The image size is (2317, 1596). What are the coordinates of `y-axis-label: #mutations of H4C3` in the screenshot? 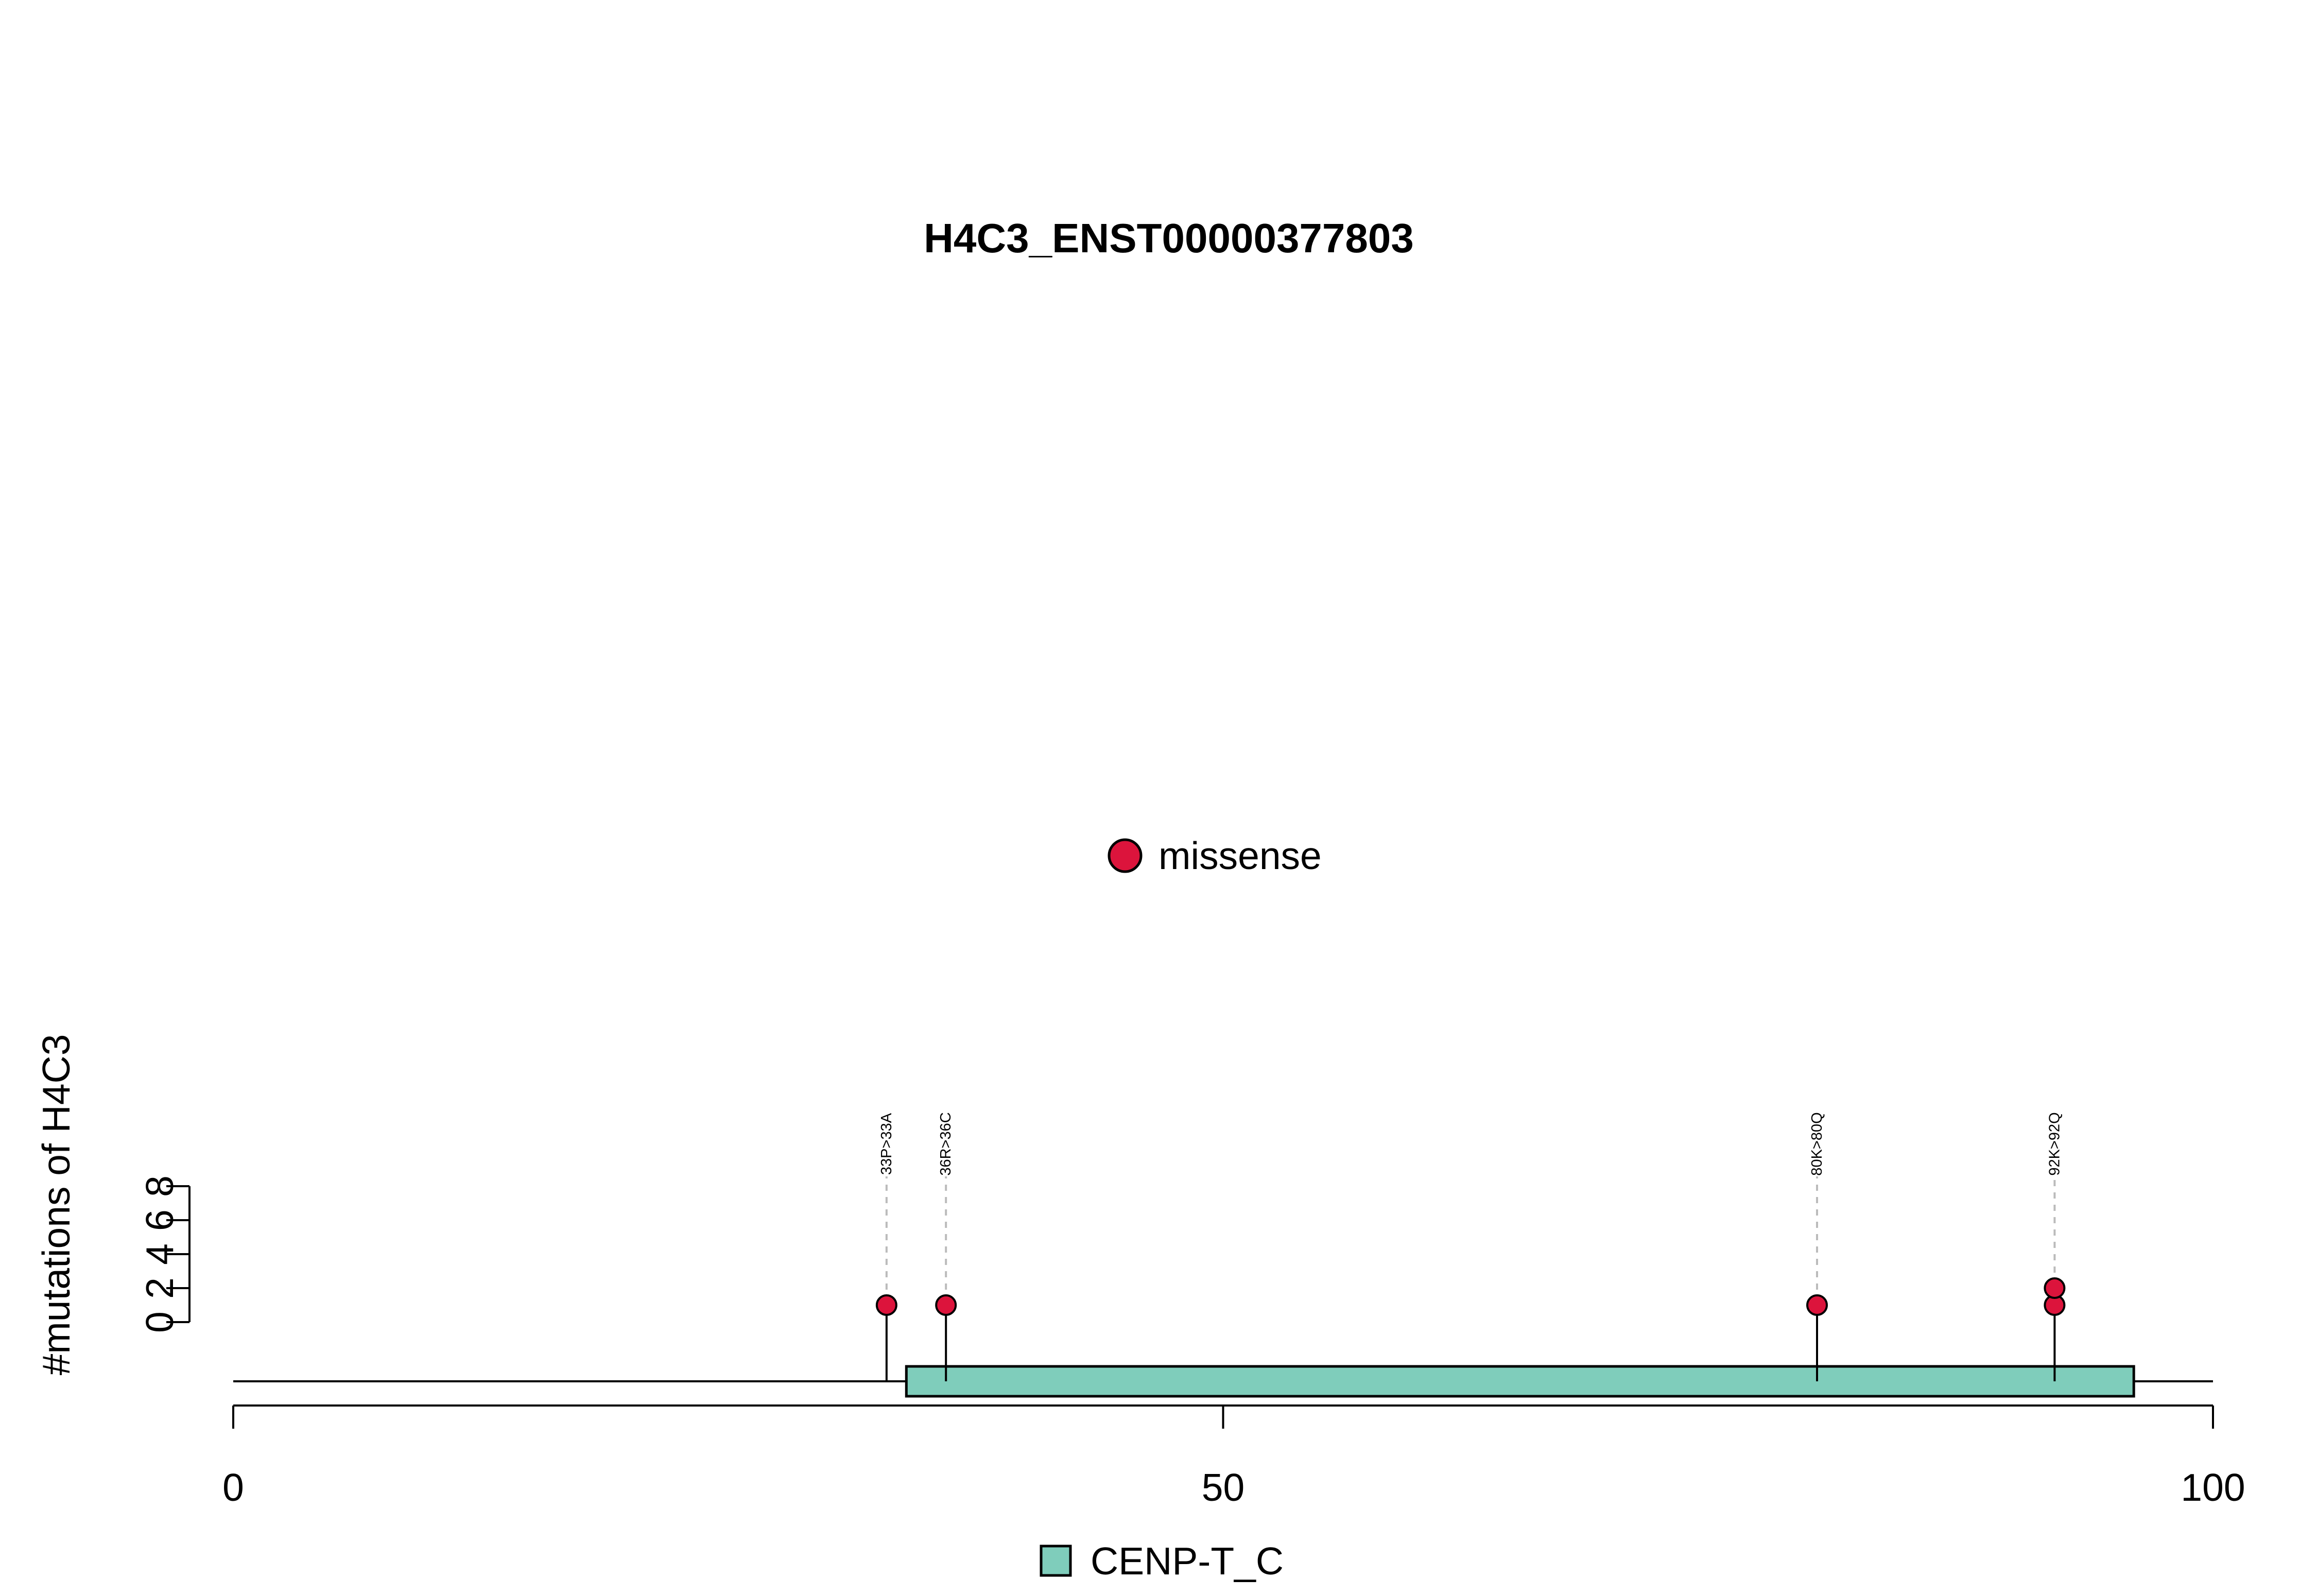 It's located at (56, 1205).